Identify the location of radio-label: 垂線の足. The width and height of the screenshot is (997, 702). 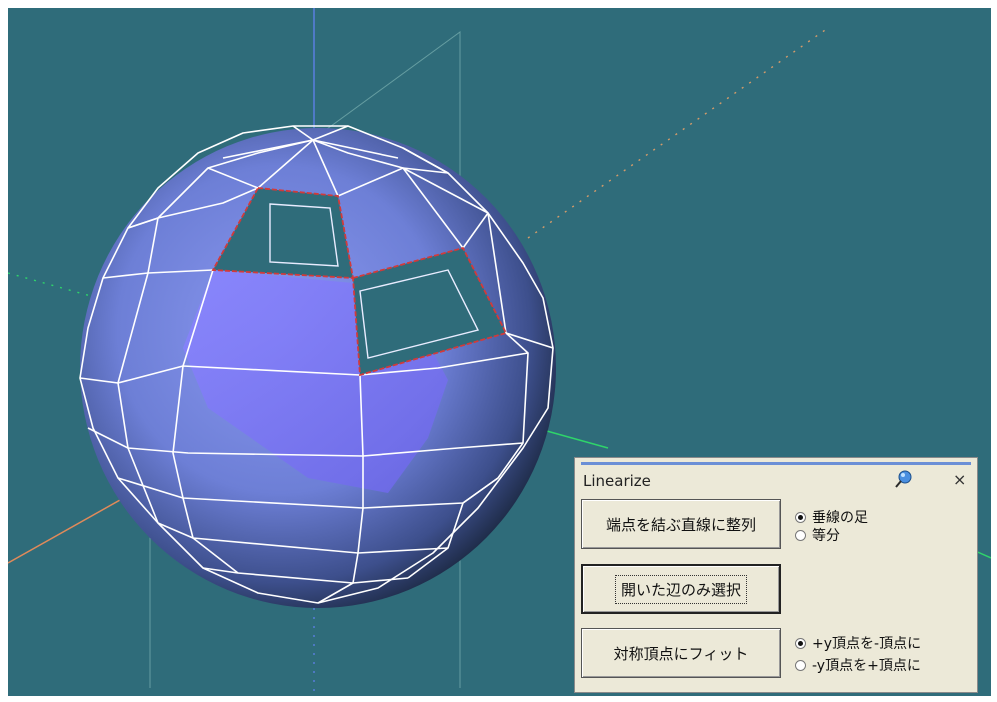
(840, 518).